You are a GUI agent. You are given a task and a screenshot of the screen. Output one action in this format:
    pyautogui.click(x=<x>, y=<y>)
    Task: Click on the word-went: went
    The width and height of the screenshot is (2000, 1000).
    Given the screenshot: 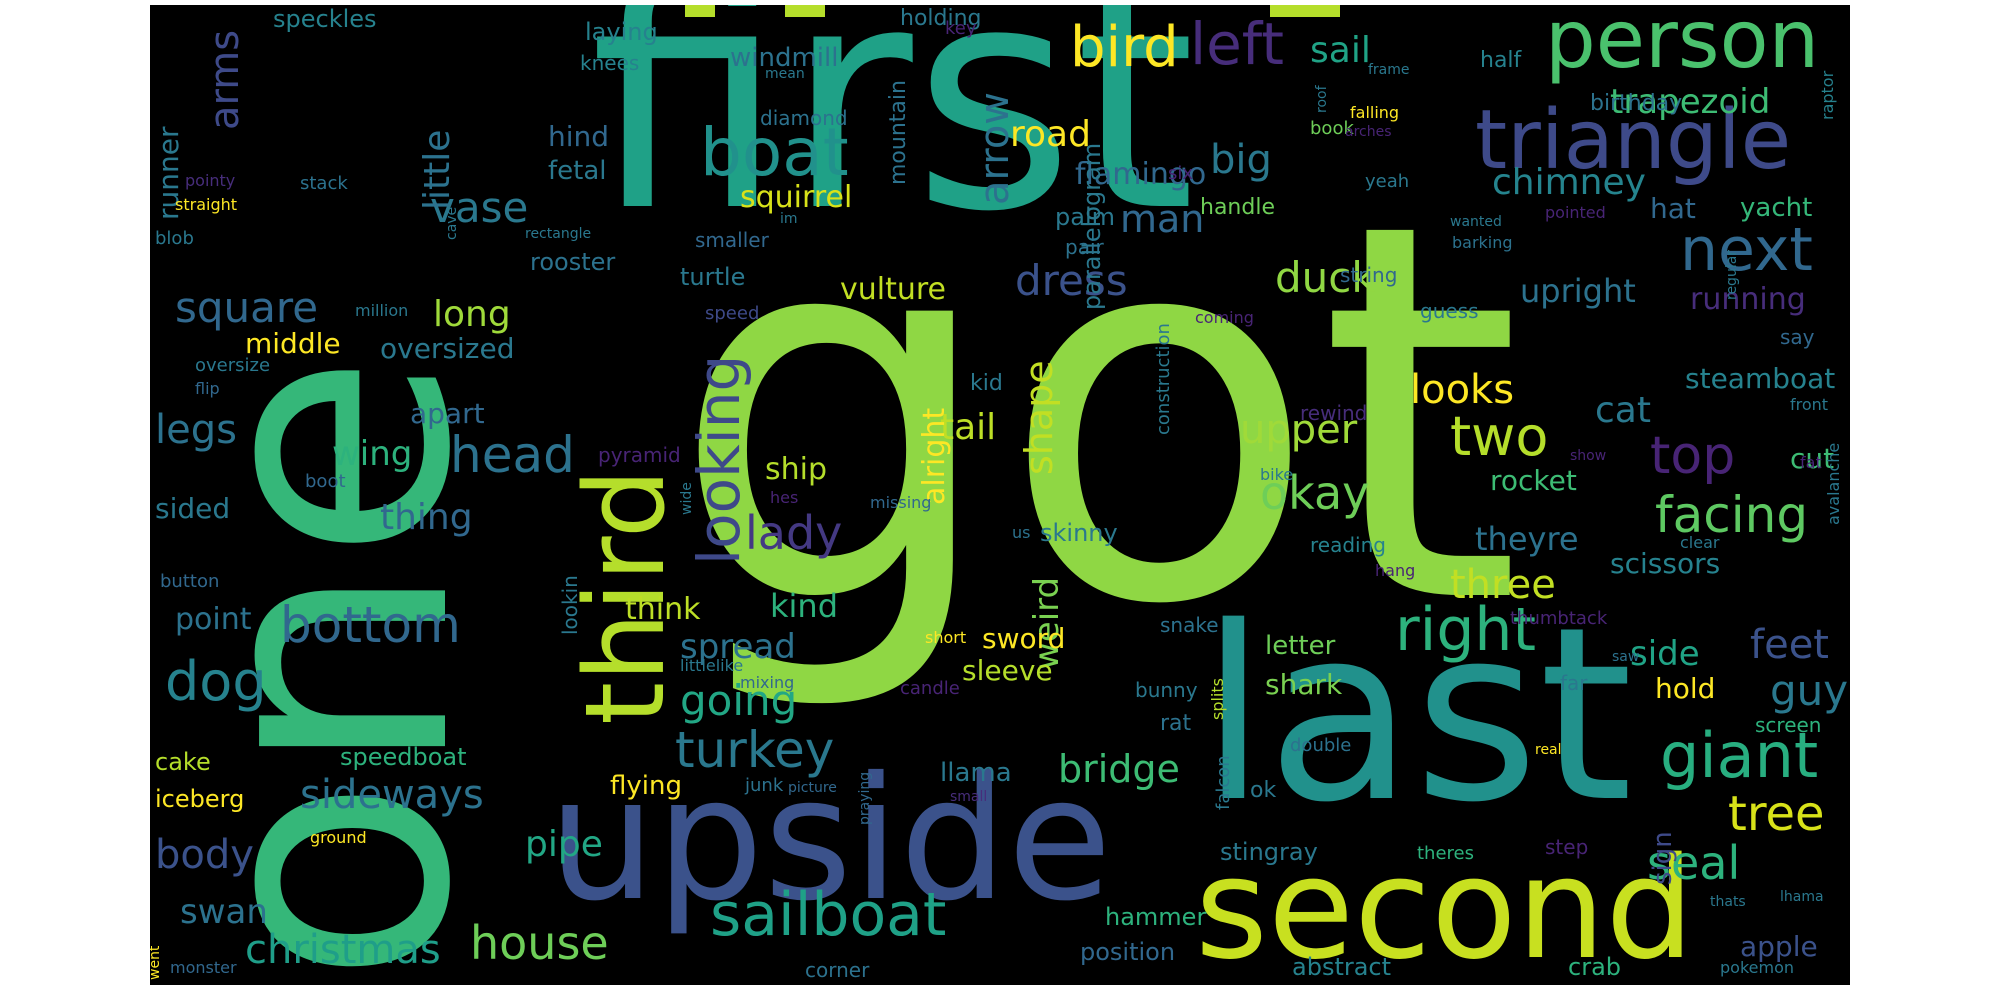 What is the action you would take?
    pyautogui.click(x=156, y=962)
    